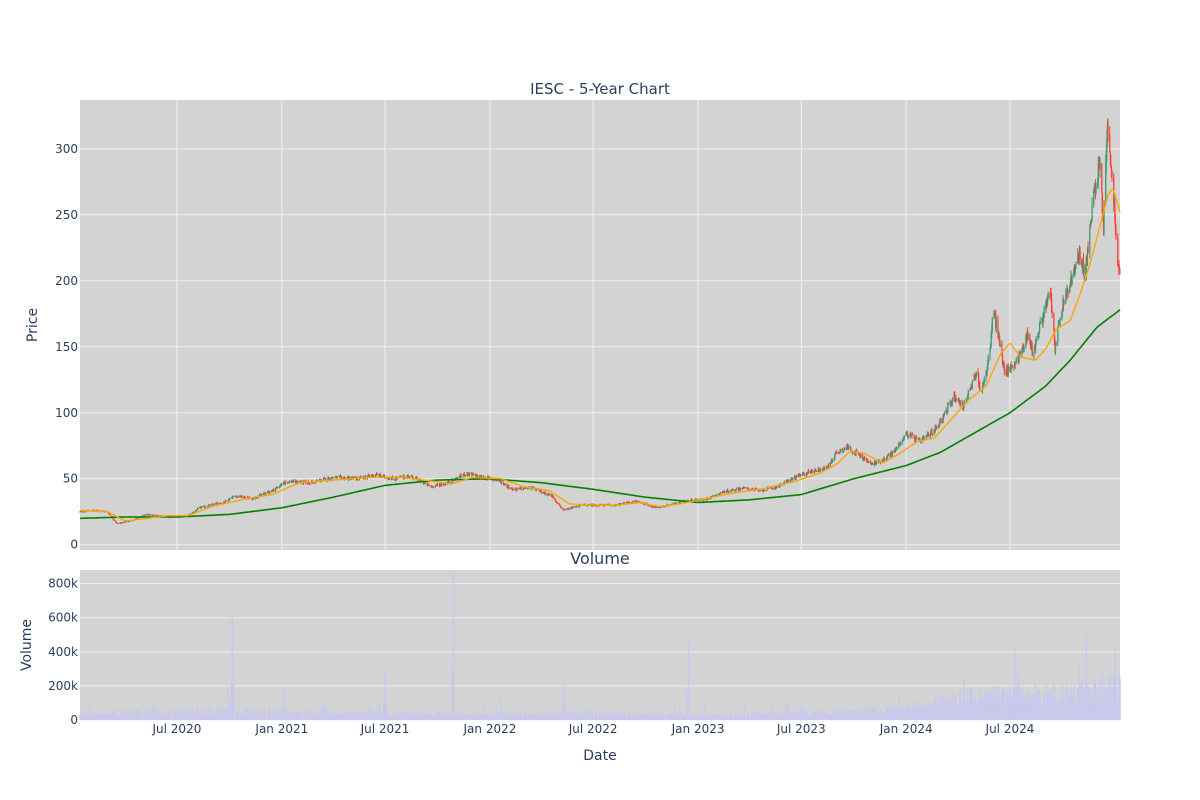 The image size is (1200, 800). I want to click on price-y-tick-label: 0, so click(74, 545).